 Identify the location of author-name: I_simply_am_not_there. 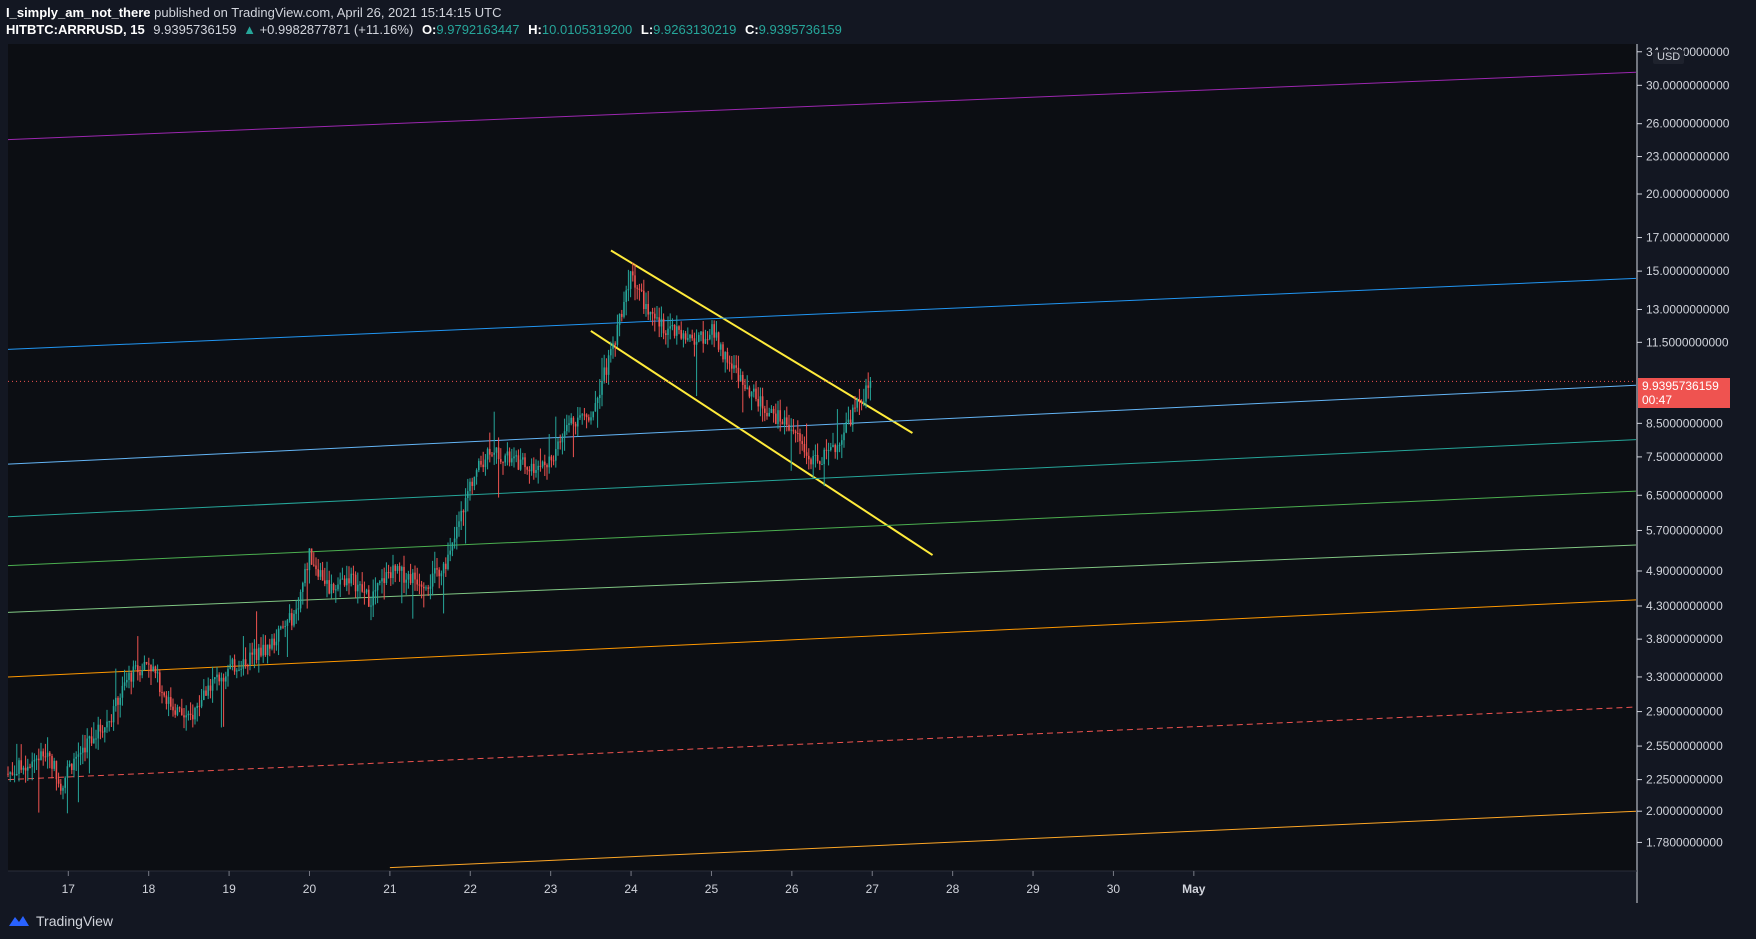
(78, 12).